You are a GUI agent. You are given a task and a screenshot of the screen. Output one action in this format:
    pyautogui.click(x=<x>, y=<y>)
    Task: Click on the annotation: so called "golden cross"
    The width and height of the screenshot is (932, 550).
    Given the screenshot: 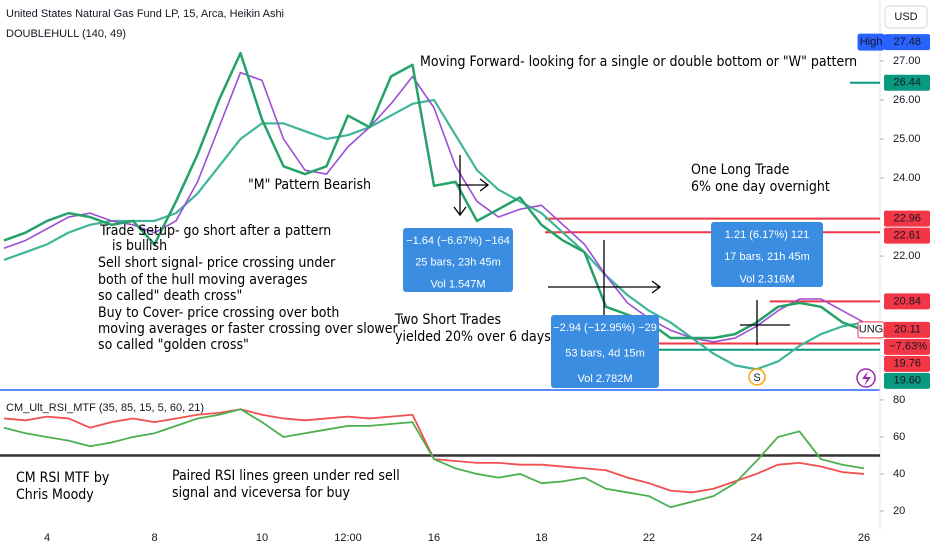 What is the action you would take?
    pyautogui.click(x=173, y=345)
    